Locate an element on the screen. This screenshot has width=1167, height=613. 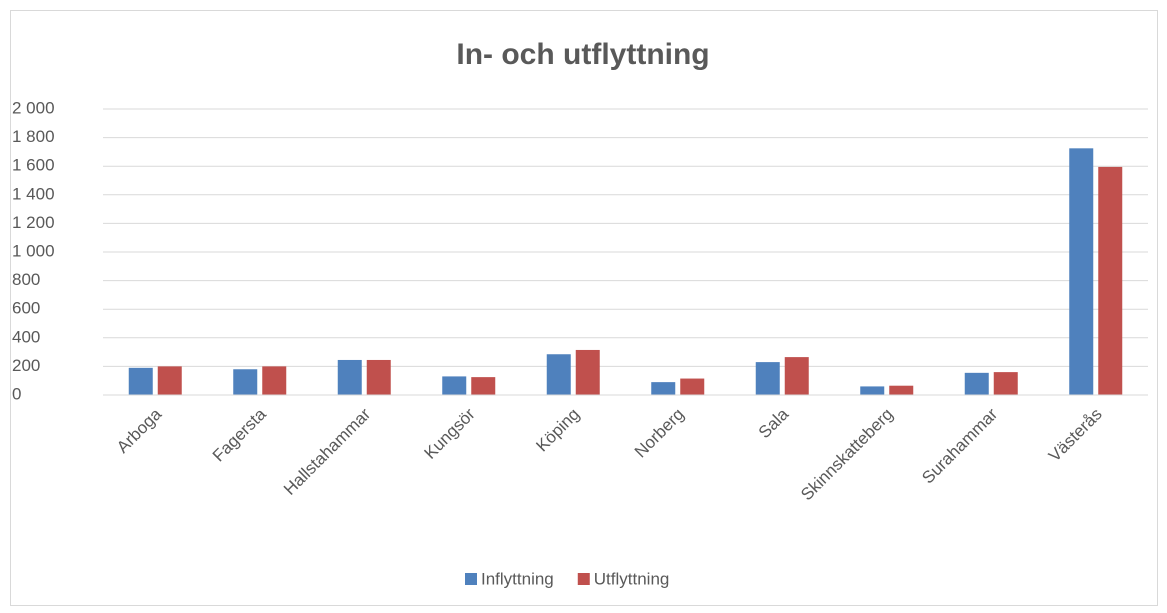
y-tick-label: 1 800 is located at coordinates (33, 136).